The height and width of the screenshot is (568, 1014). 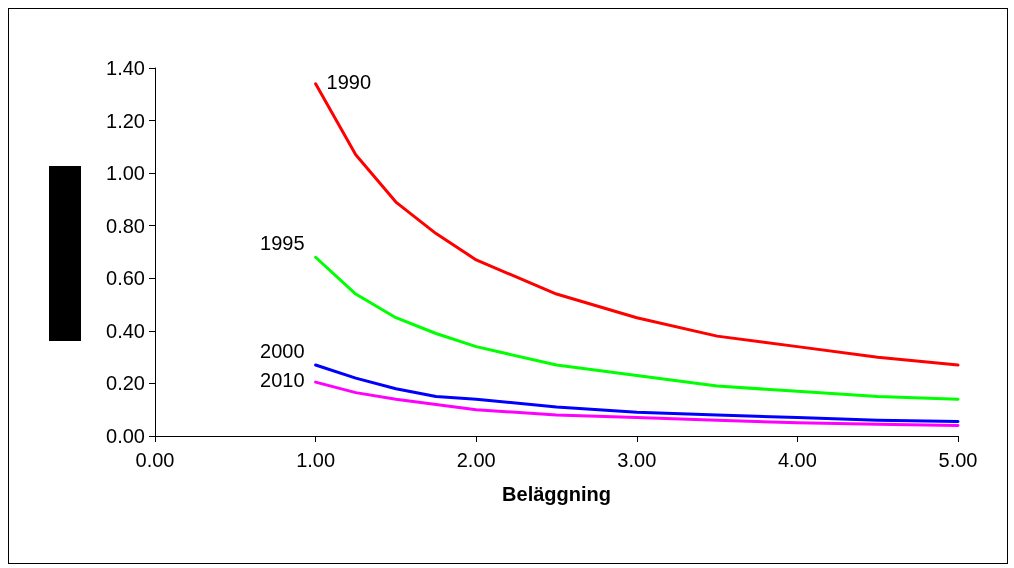 I want to click on y-tick-label: 0.20, so click(x=125, y=383).